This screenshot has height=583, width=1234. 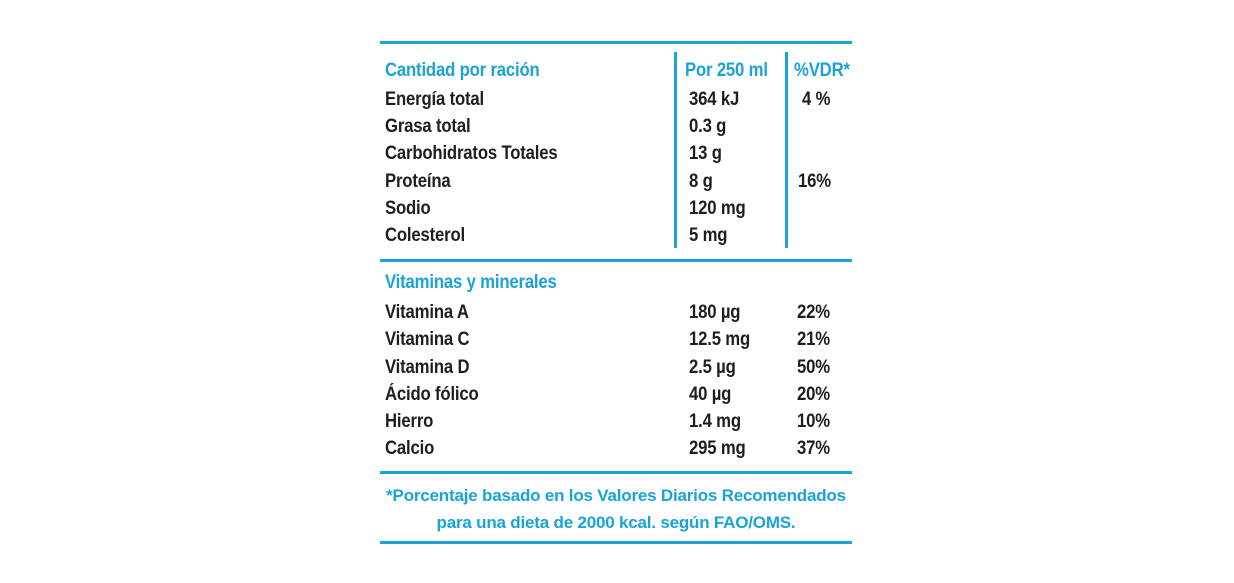 I want to click on header-amount-label: Cantidad por ración, so click(x=462, y=70).